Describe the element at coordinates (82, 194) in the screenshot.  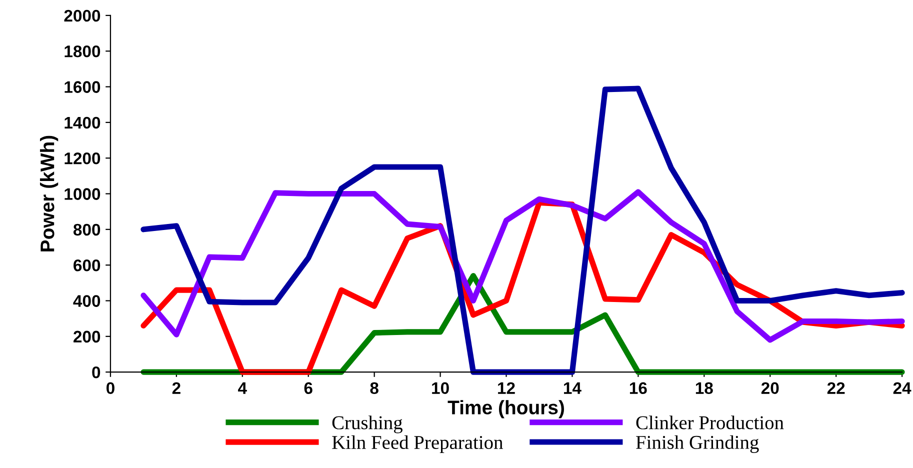
I see `y-tick-label: 1000` at that location.